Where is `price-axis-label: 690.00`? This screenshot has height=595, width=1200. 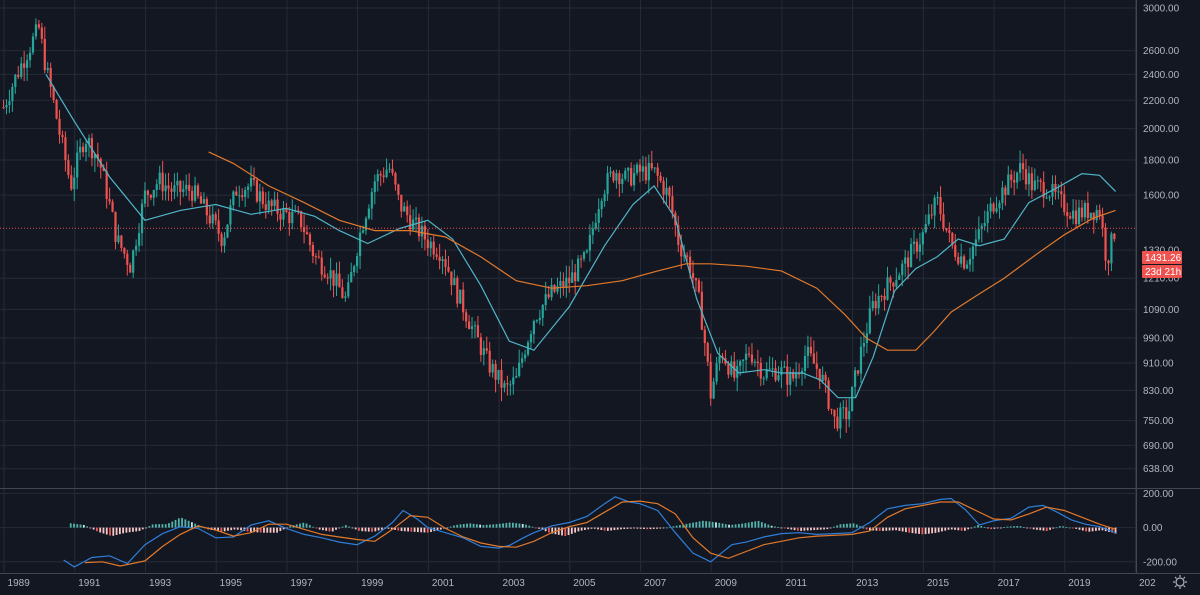
price-axis-label: 690.00 is located at coordinates (1158, 446).